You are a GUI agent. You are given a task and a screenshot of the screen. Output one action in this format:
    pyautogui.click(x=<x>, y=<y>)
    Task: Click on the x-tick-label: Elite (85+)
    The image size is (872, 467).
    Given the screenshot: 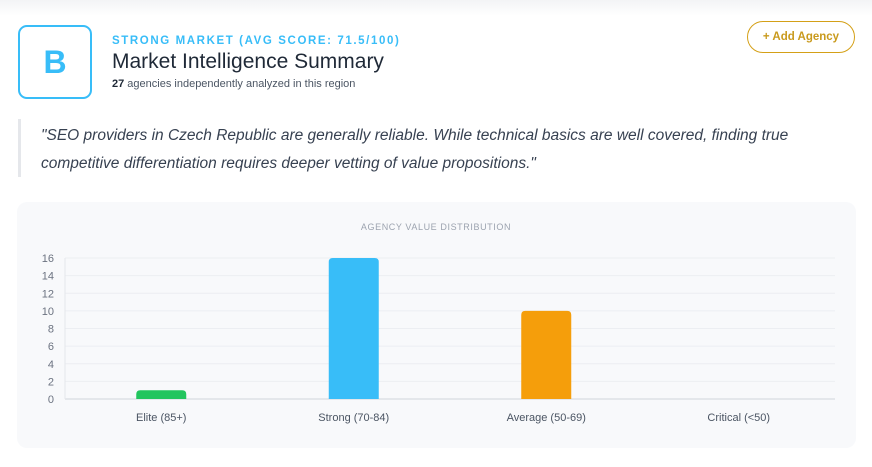 What is the action you would take?
    pyautogui.click(x=161, y=418)
    